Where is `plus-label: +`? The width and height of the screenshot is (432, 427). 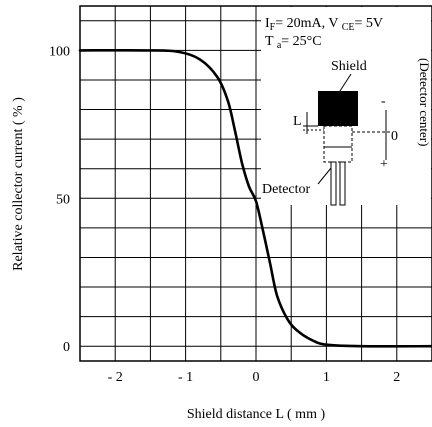 plus-label: + is located at coordinates (384, 164).